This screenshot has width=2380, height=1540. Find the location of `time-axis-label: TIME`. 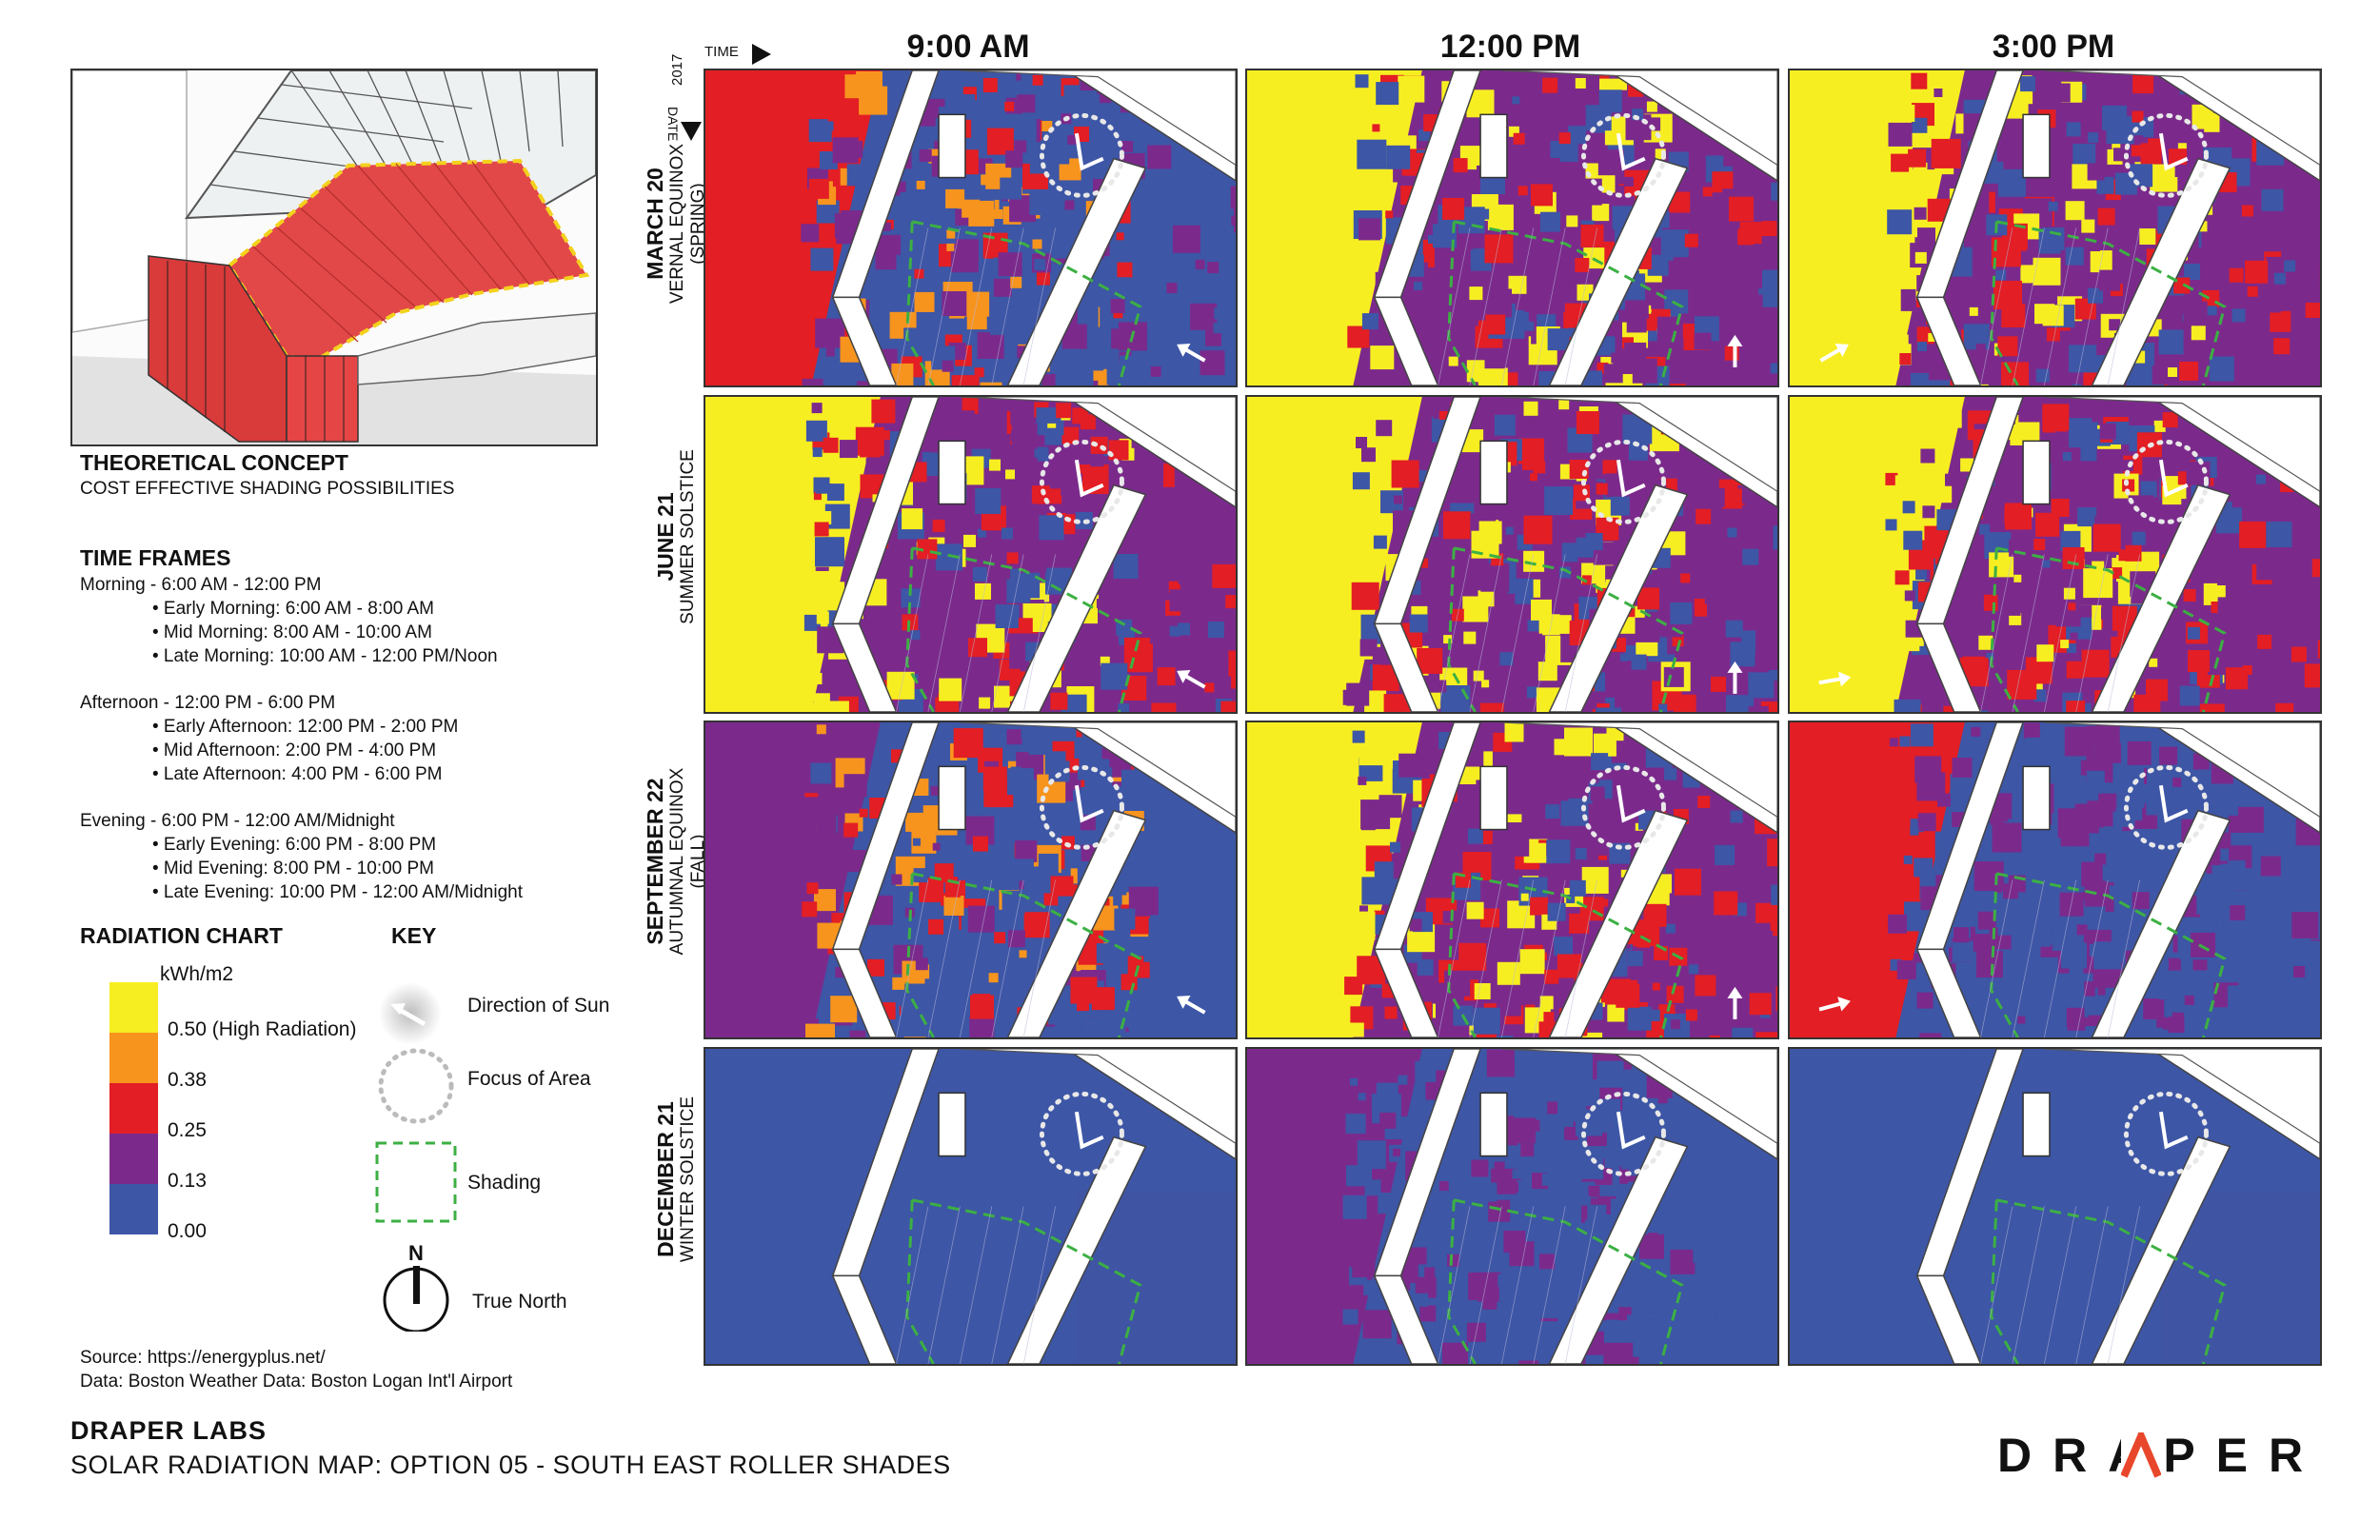

time-axis-label: TIME is located at coordinates (721, 52).